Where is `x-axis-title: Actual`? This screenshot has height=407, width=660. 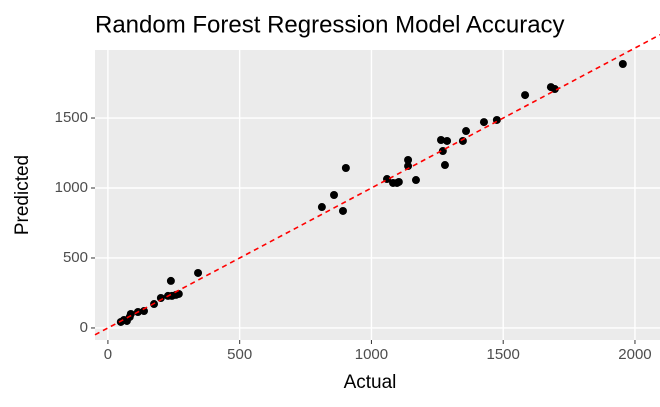 x-axis-title: Actual is located at coordinates (370, 382).